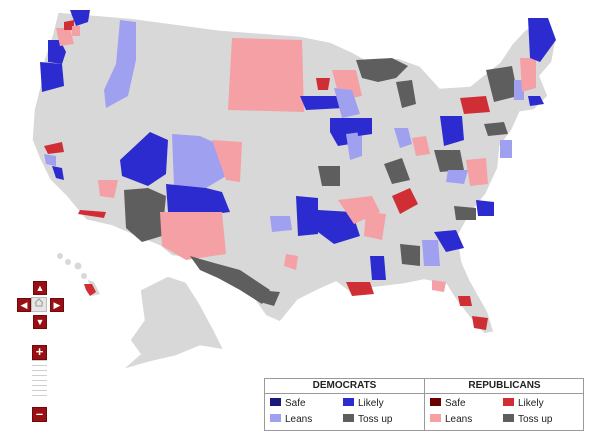  I want to click on legend-republicans-title: REPUBLICANS, so click(504, 386).